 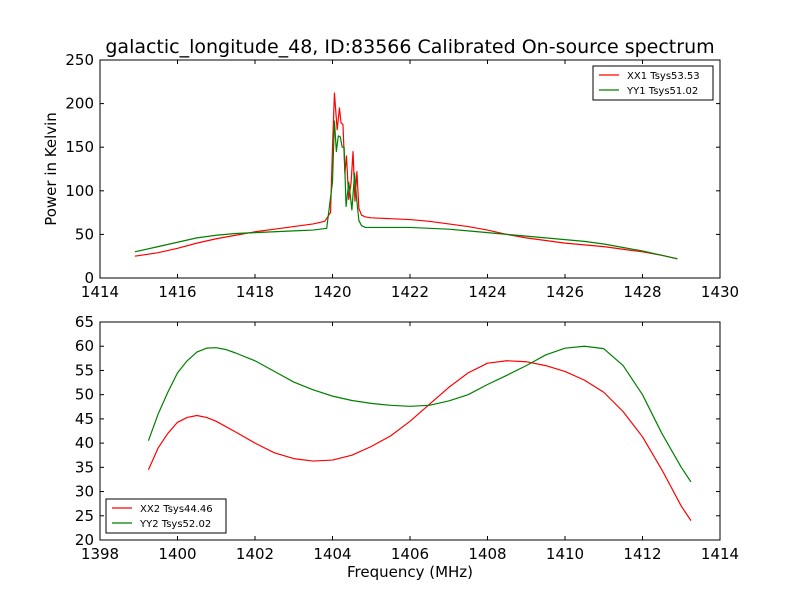 I want to click on x-tick-label: 1412, so click(x=642, y=554).